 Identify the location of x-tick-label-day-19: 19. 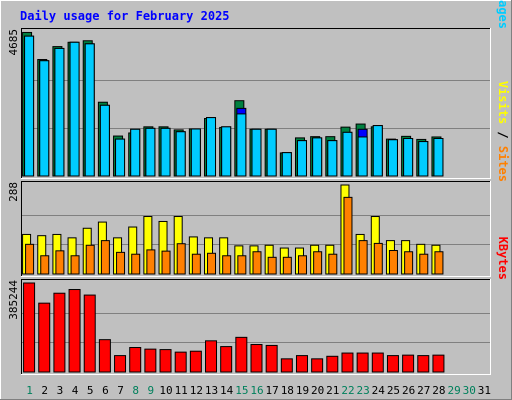
(302, 390).